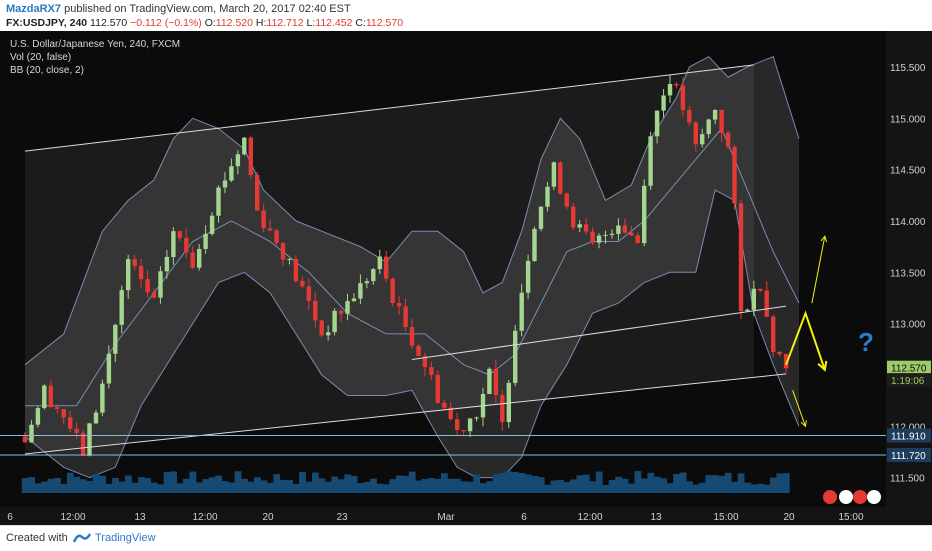  I want to click on x-tick-label: 13, so click(656, 517).